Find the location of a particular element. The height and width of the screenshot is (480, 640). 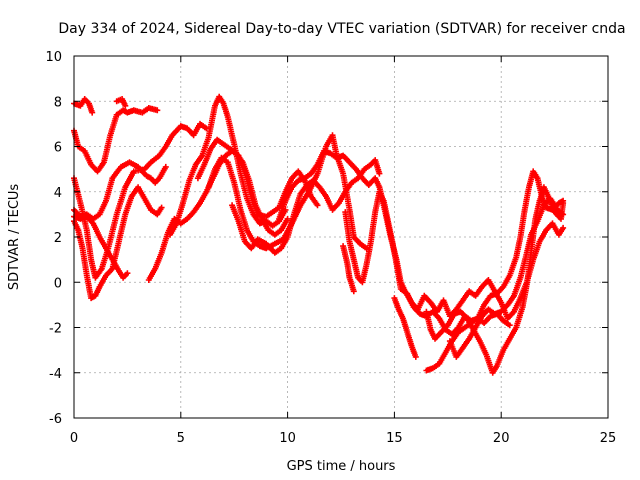

y-axis-label: SDTVAR / TECUs is located at coordinates (14, 237).